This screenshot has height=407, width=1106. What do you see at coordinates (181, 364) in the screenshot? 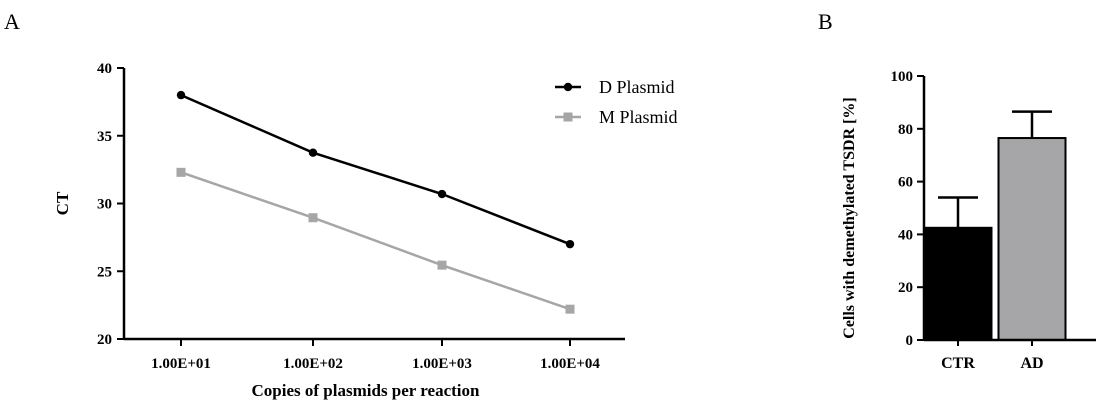
I see `x-tick-label: 1.00E+01` at bounding box center [181, 364].